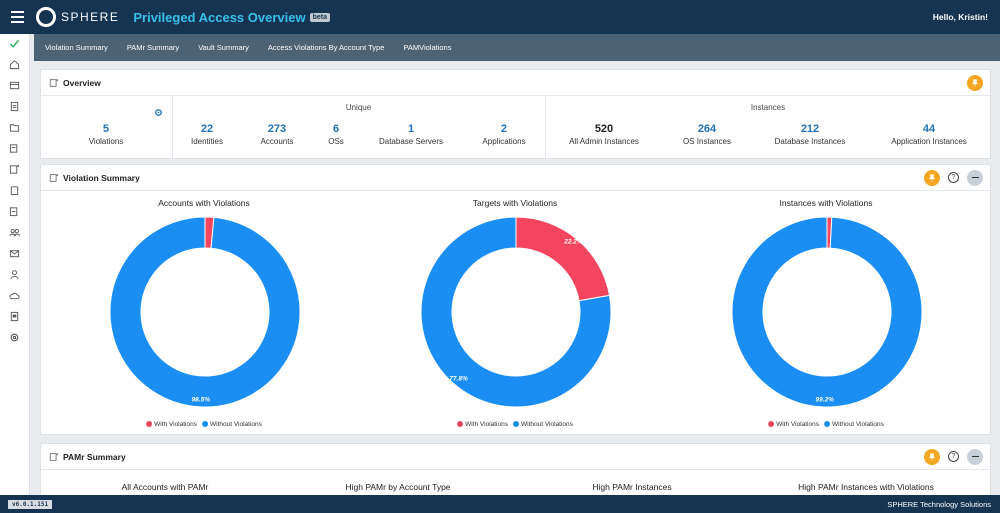 The height and width of the screenshot is (513, 1000). Describe the element at coordinates (458, 379) in the screenshot. I see `donut-data-label: 77.8%` at that location.